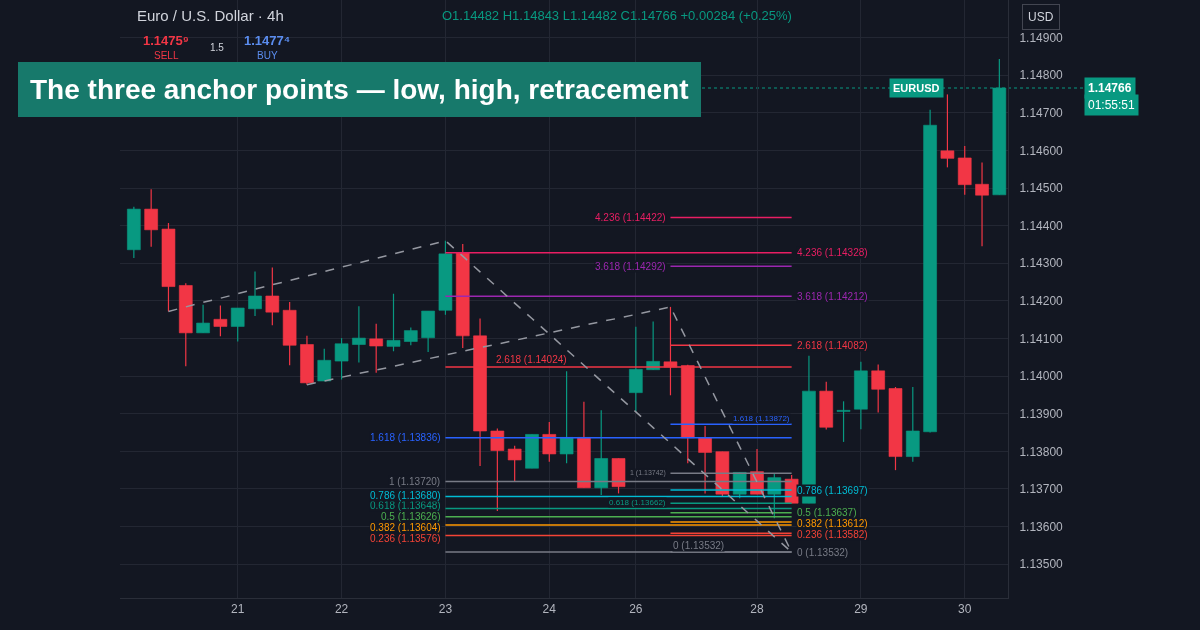 The image size is (1200, 630). I want to click on series-label: 0.786 (1.13697), so click(832, 490).